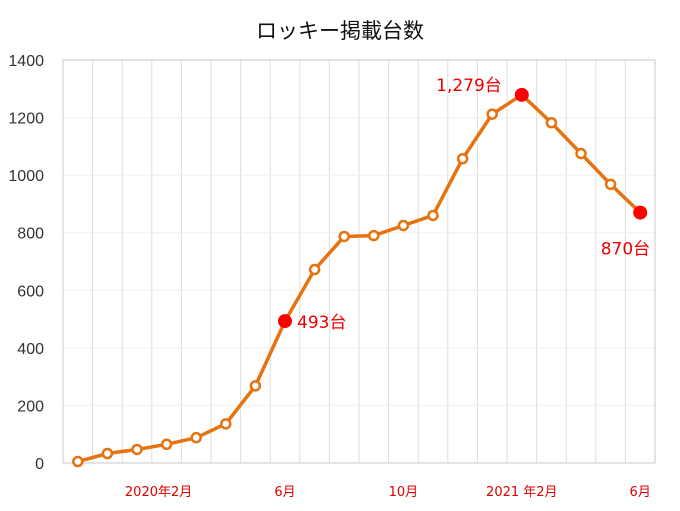  What do you see at coordinates (26, 61) in the screenshot?
I see `y-tick-label: 1400` at bounding box center [26, 61].